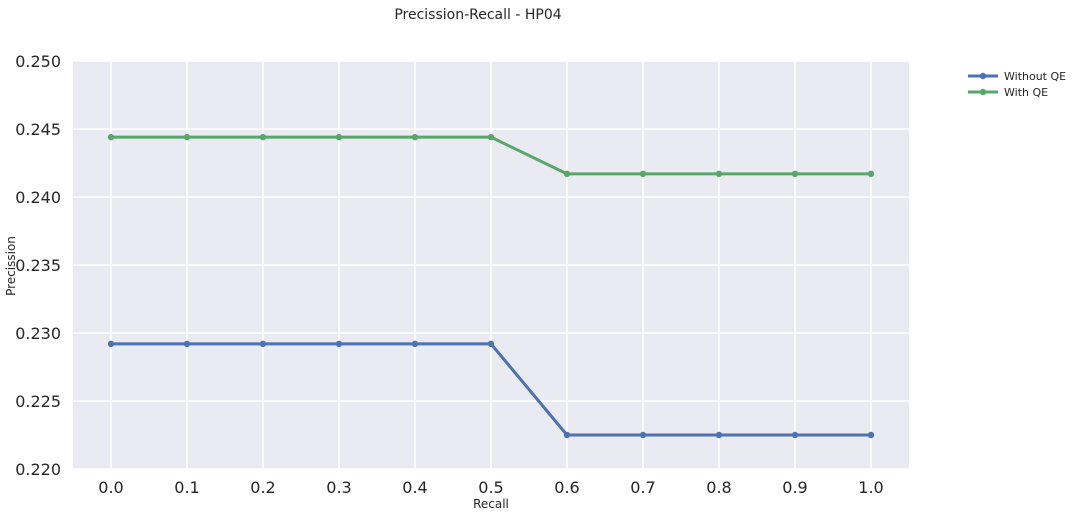  I want to click on legend: Without QE With QE, so click(1017, 84).